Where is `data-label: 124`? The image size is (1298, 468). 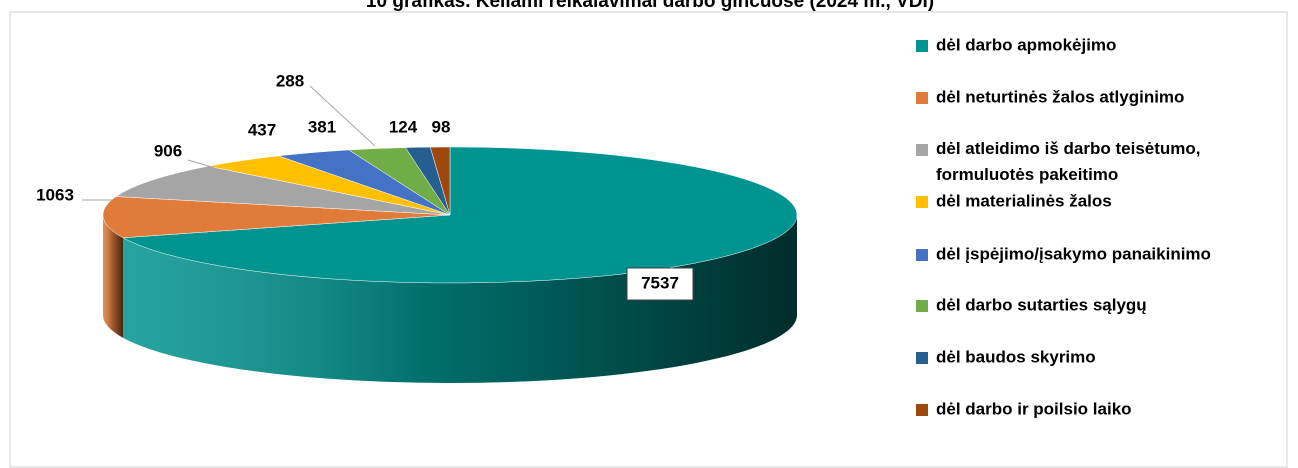 data-label: 124 is located at coordinates (403, 126).